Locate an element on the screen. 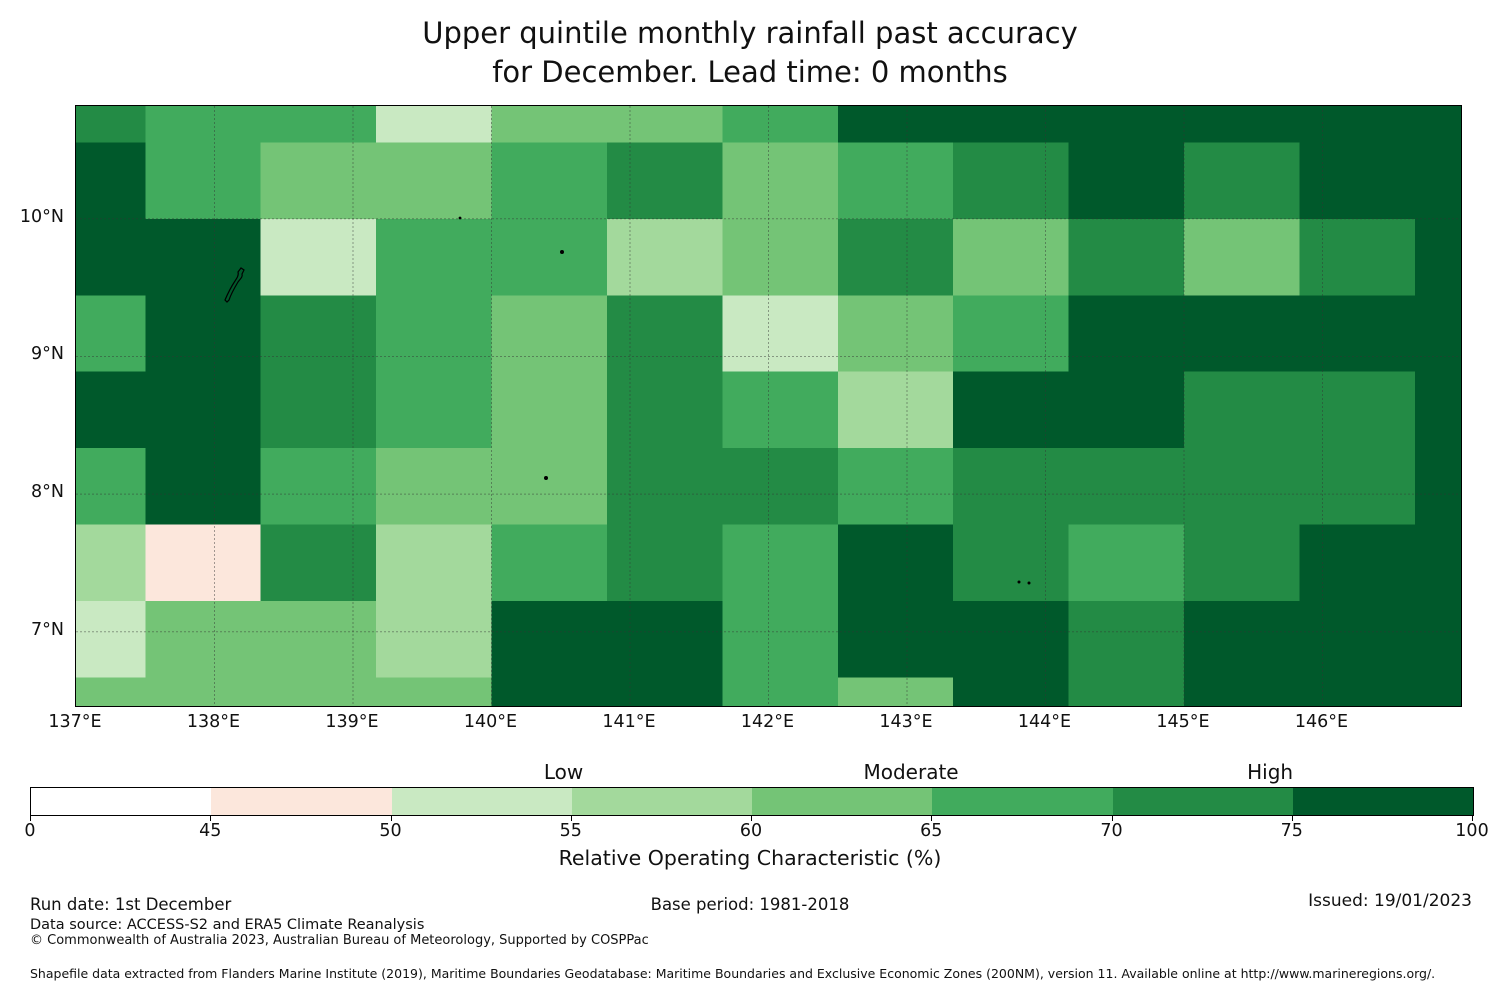  issued-date-text: Issued: 19/01/2023 is located at coordinates (1390, 901).